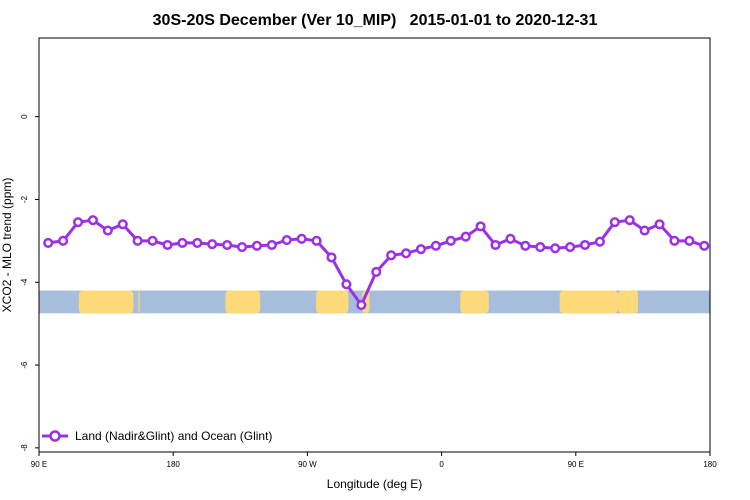  What do you see at coordinates (374, 484) in the screenshot?
I see `x-axis-label: Longitude (deg E)` at bounding box center [374, 484].